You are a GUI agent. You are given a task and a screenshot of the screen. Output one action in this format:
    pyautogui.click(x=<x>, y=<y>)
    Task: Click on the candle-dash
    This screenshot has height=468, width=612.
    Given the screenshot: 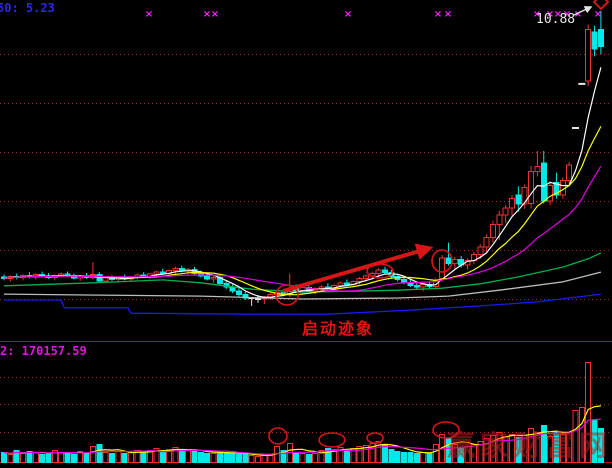 What is the action you would take?
    pyautogui.click(x=582, y=83)
    